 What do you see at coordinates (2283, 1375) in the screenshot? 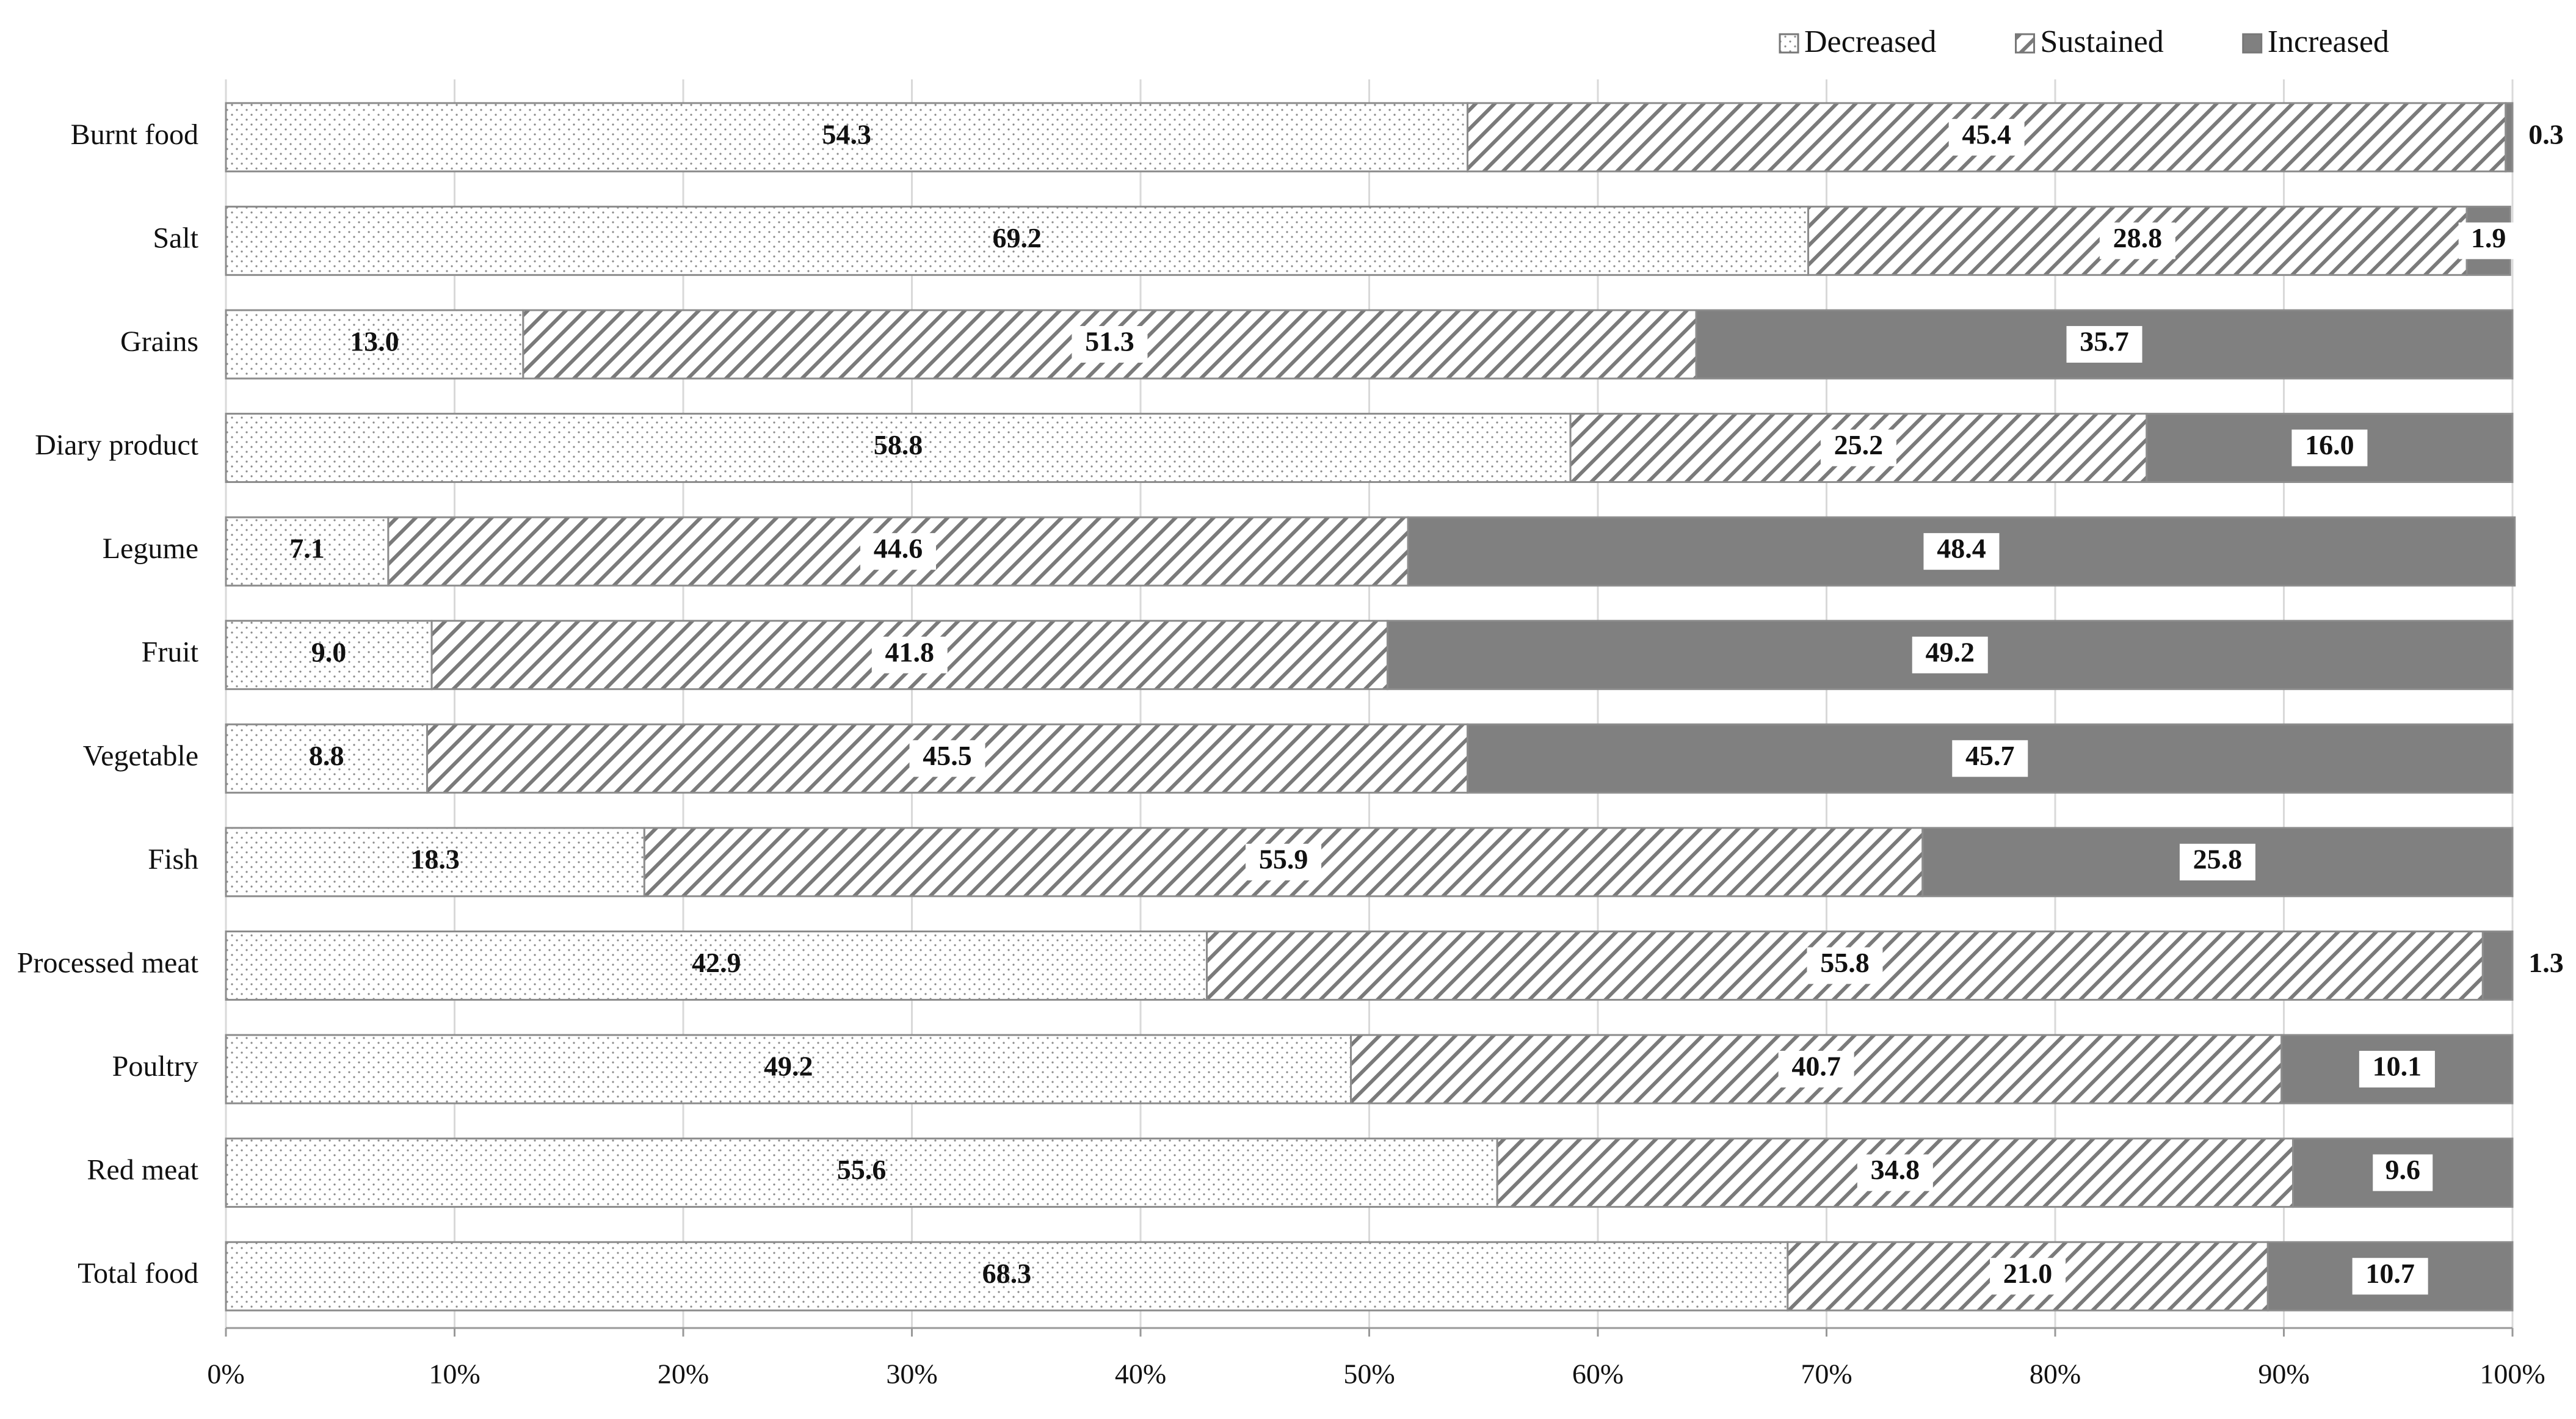
I see `x-tick-label: 90%` at bounding box center [2283, 1375].